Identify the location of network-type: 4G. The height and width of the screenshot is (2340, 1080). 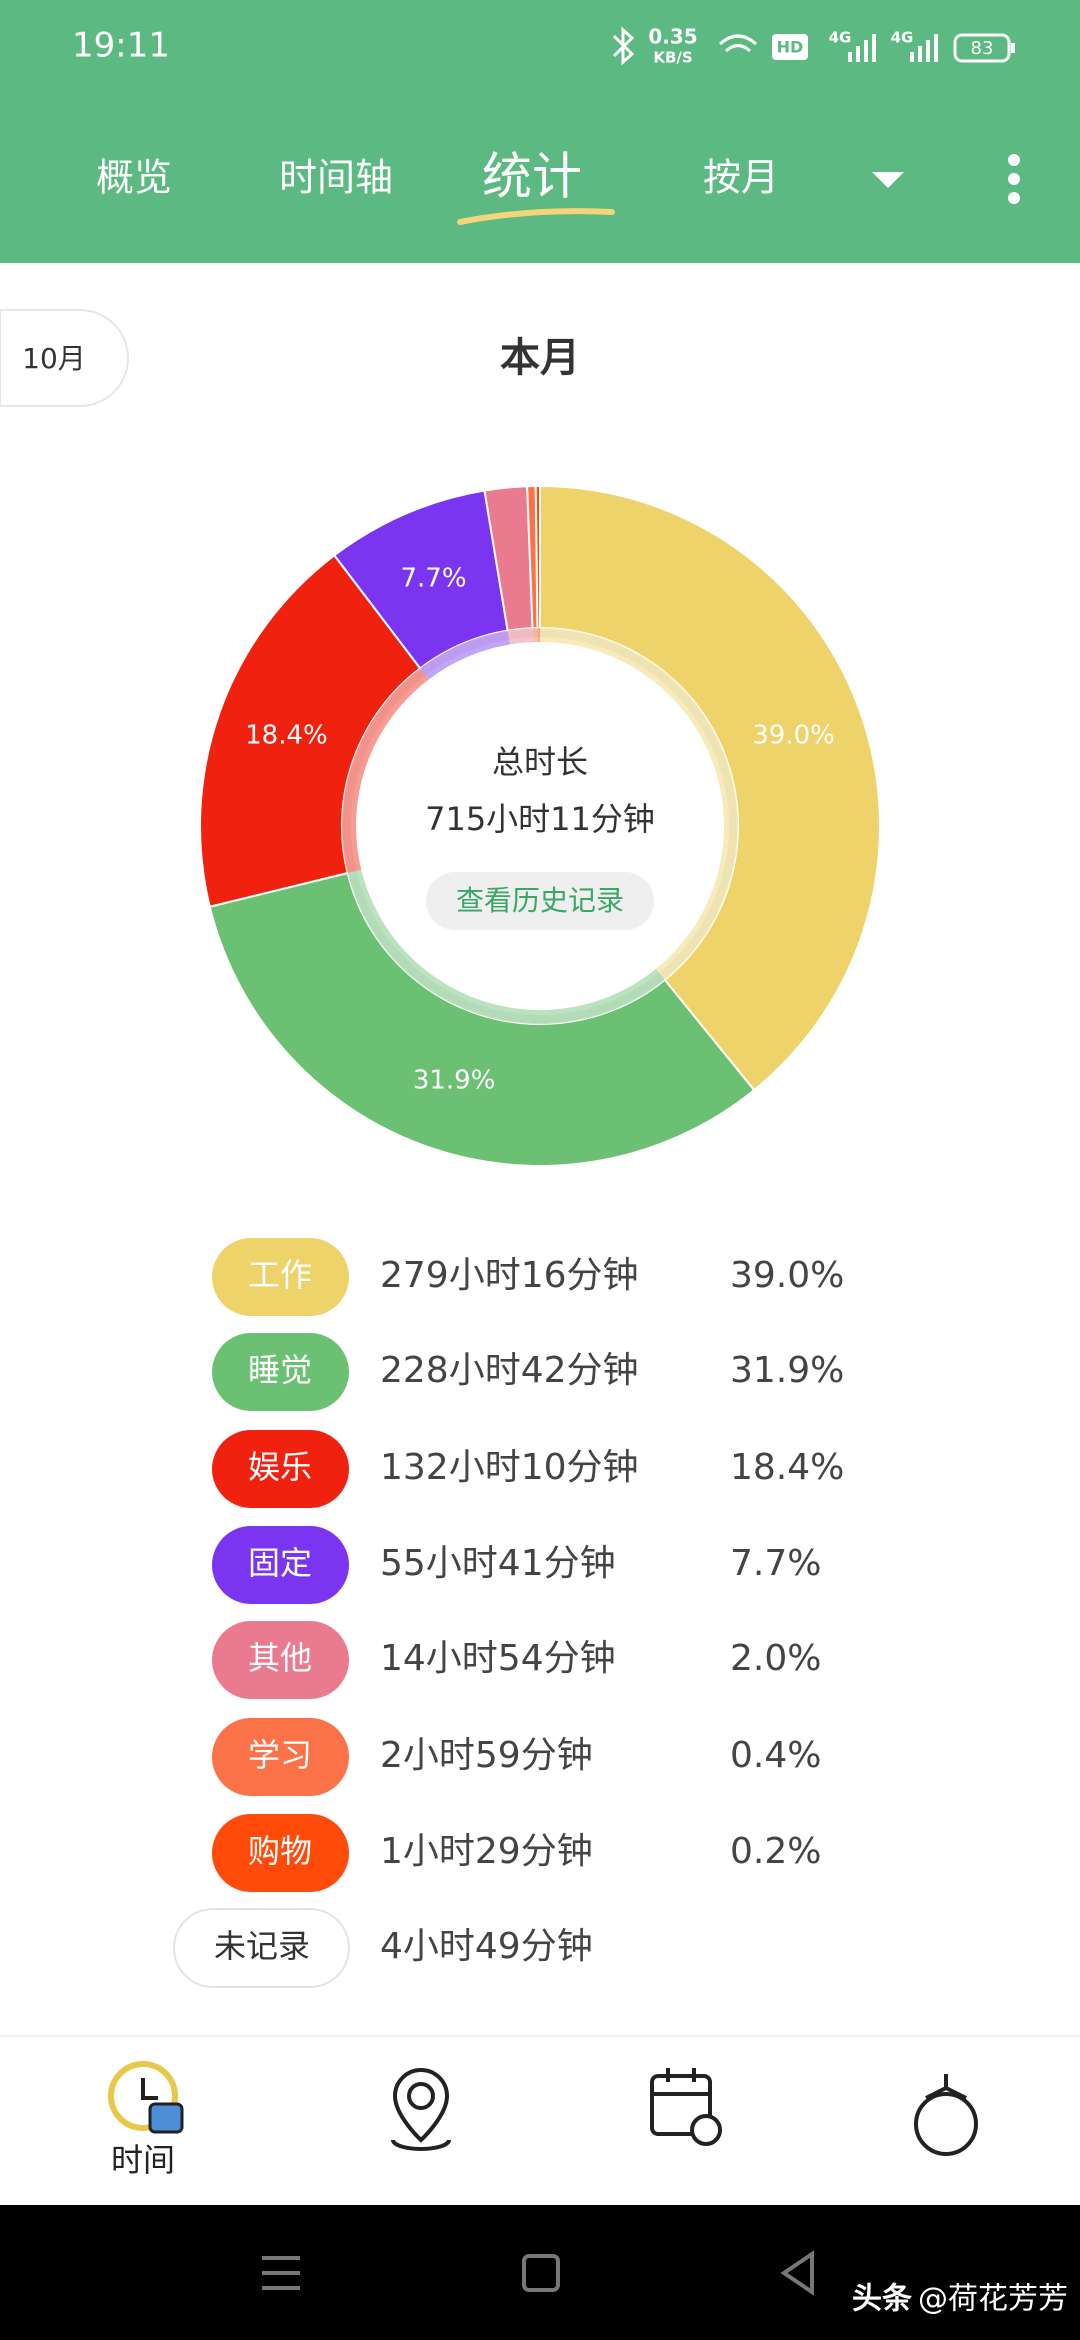
(840, 38).